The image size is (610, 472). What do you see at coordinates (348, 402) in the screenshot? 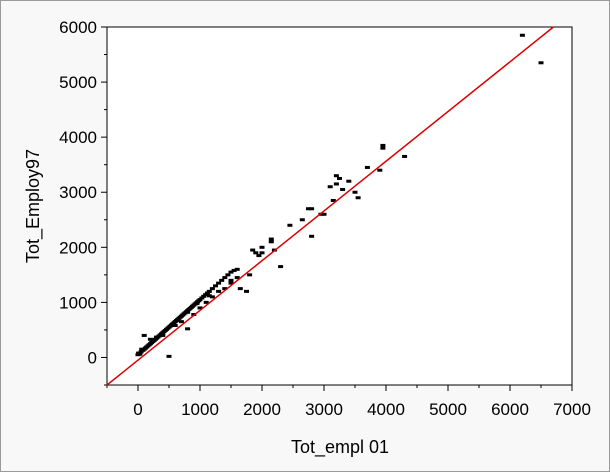
I see `x-axis: 0 1000 2000 3000 4000 5000 6000 7000` at bounding box center [348, 402].